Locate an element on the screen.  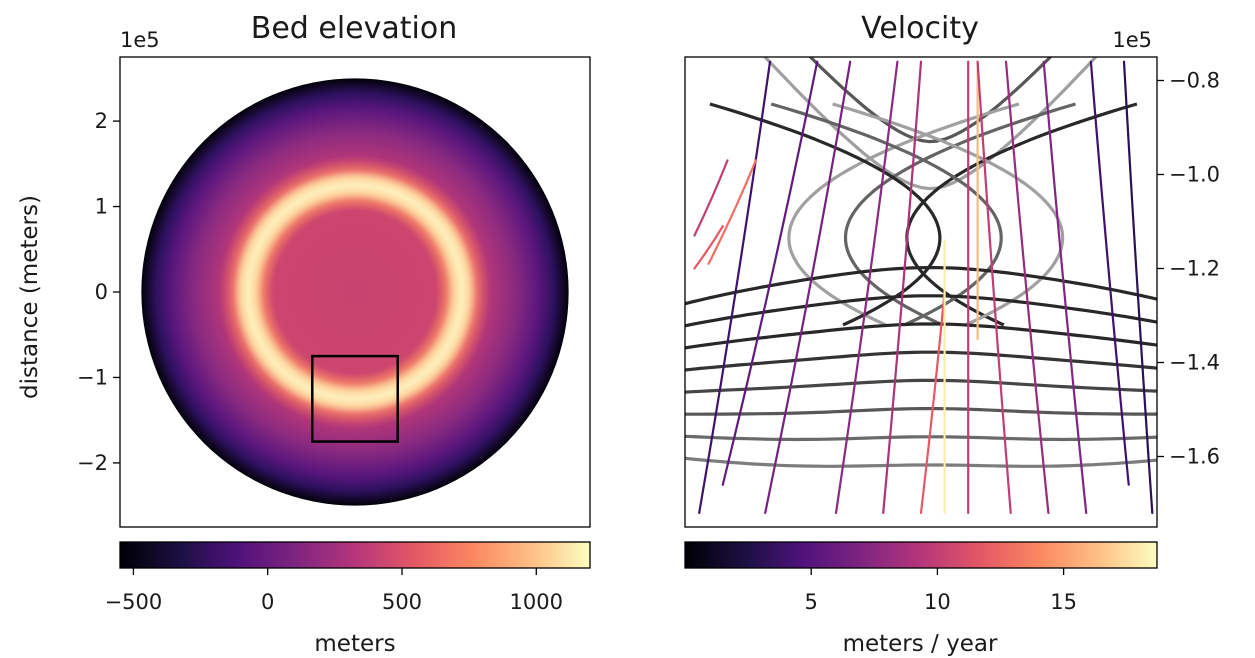
bed-elevation-colorbar-ticks: −500 0 500 1000 is located at coordinates (334, 591).